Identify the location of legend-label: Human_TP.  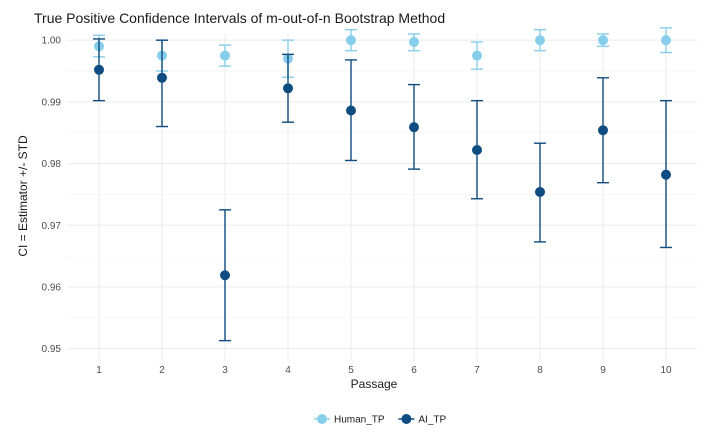
(359, 420).